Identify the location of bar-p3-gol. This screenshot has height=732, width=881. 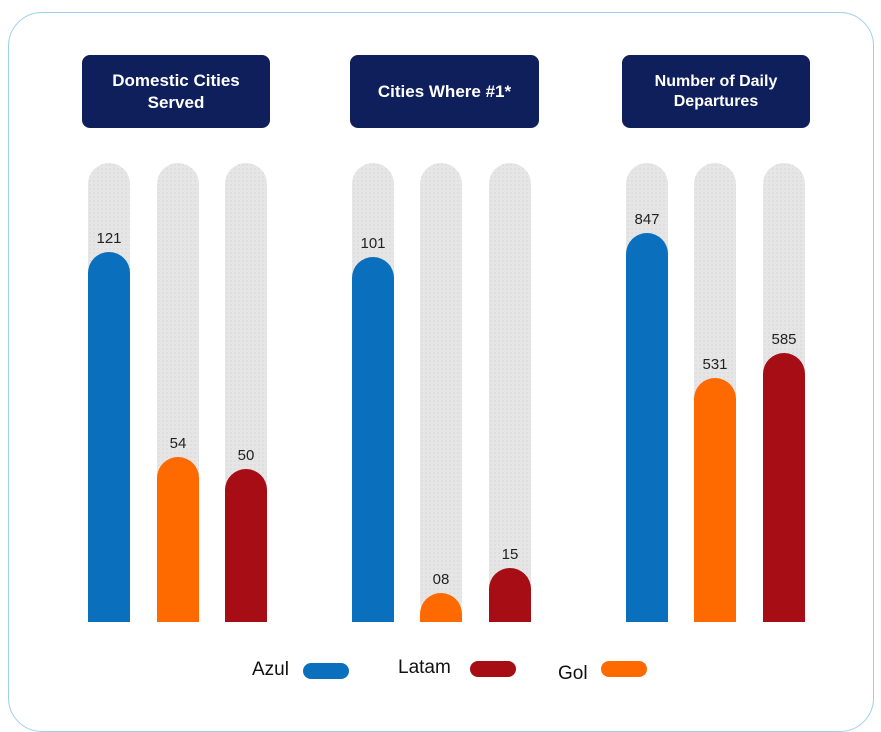
(715, 500).